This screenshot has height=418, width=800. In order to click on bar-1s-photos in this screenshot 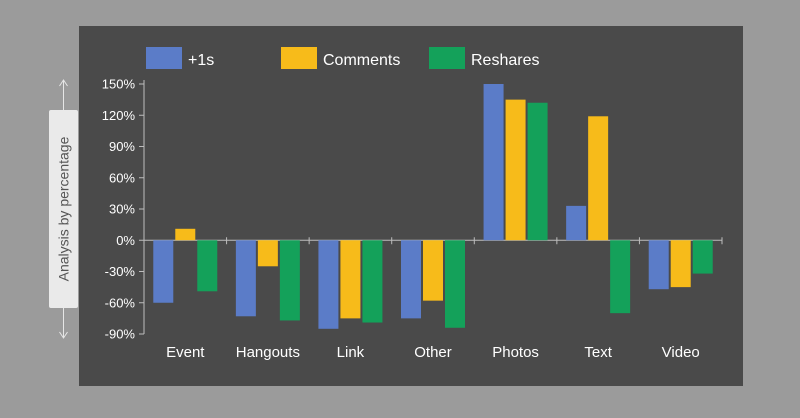, I will do `click(493, 162)`.